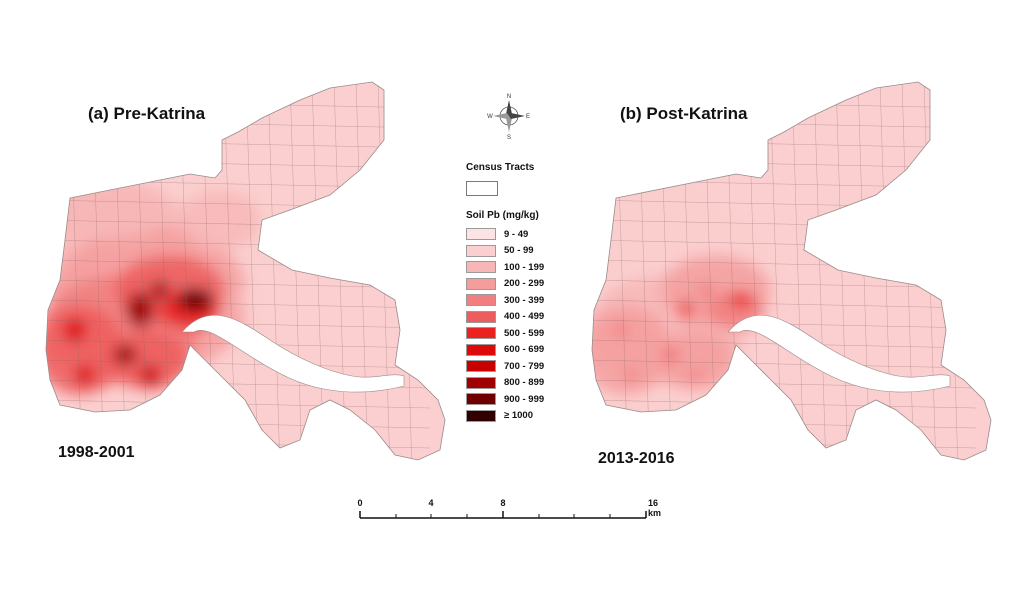  What do you see at coordinates (524, 350) in the screenshot?
I see `legend-class-label: 600 - 699` at bounding box center [524, 350].